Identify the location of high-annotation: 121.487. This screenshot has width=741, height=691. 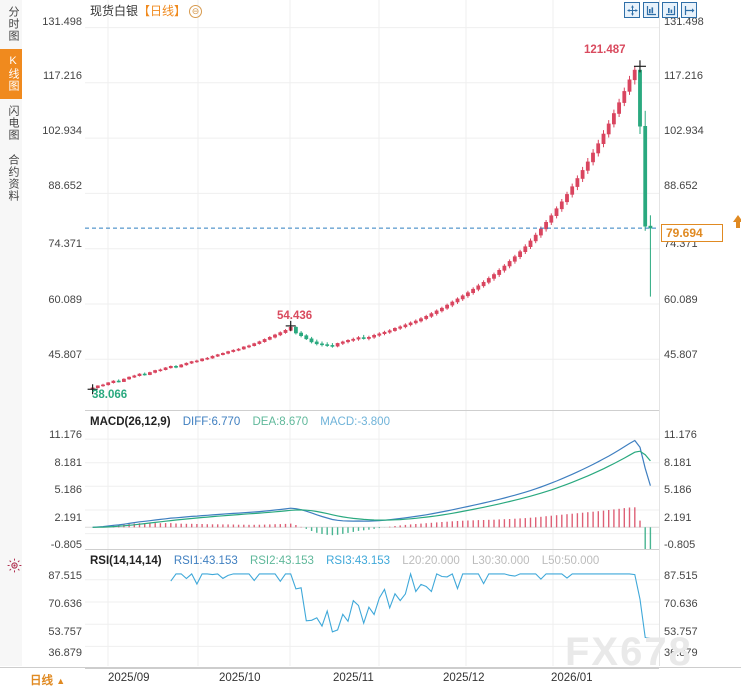
(605, 50).